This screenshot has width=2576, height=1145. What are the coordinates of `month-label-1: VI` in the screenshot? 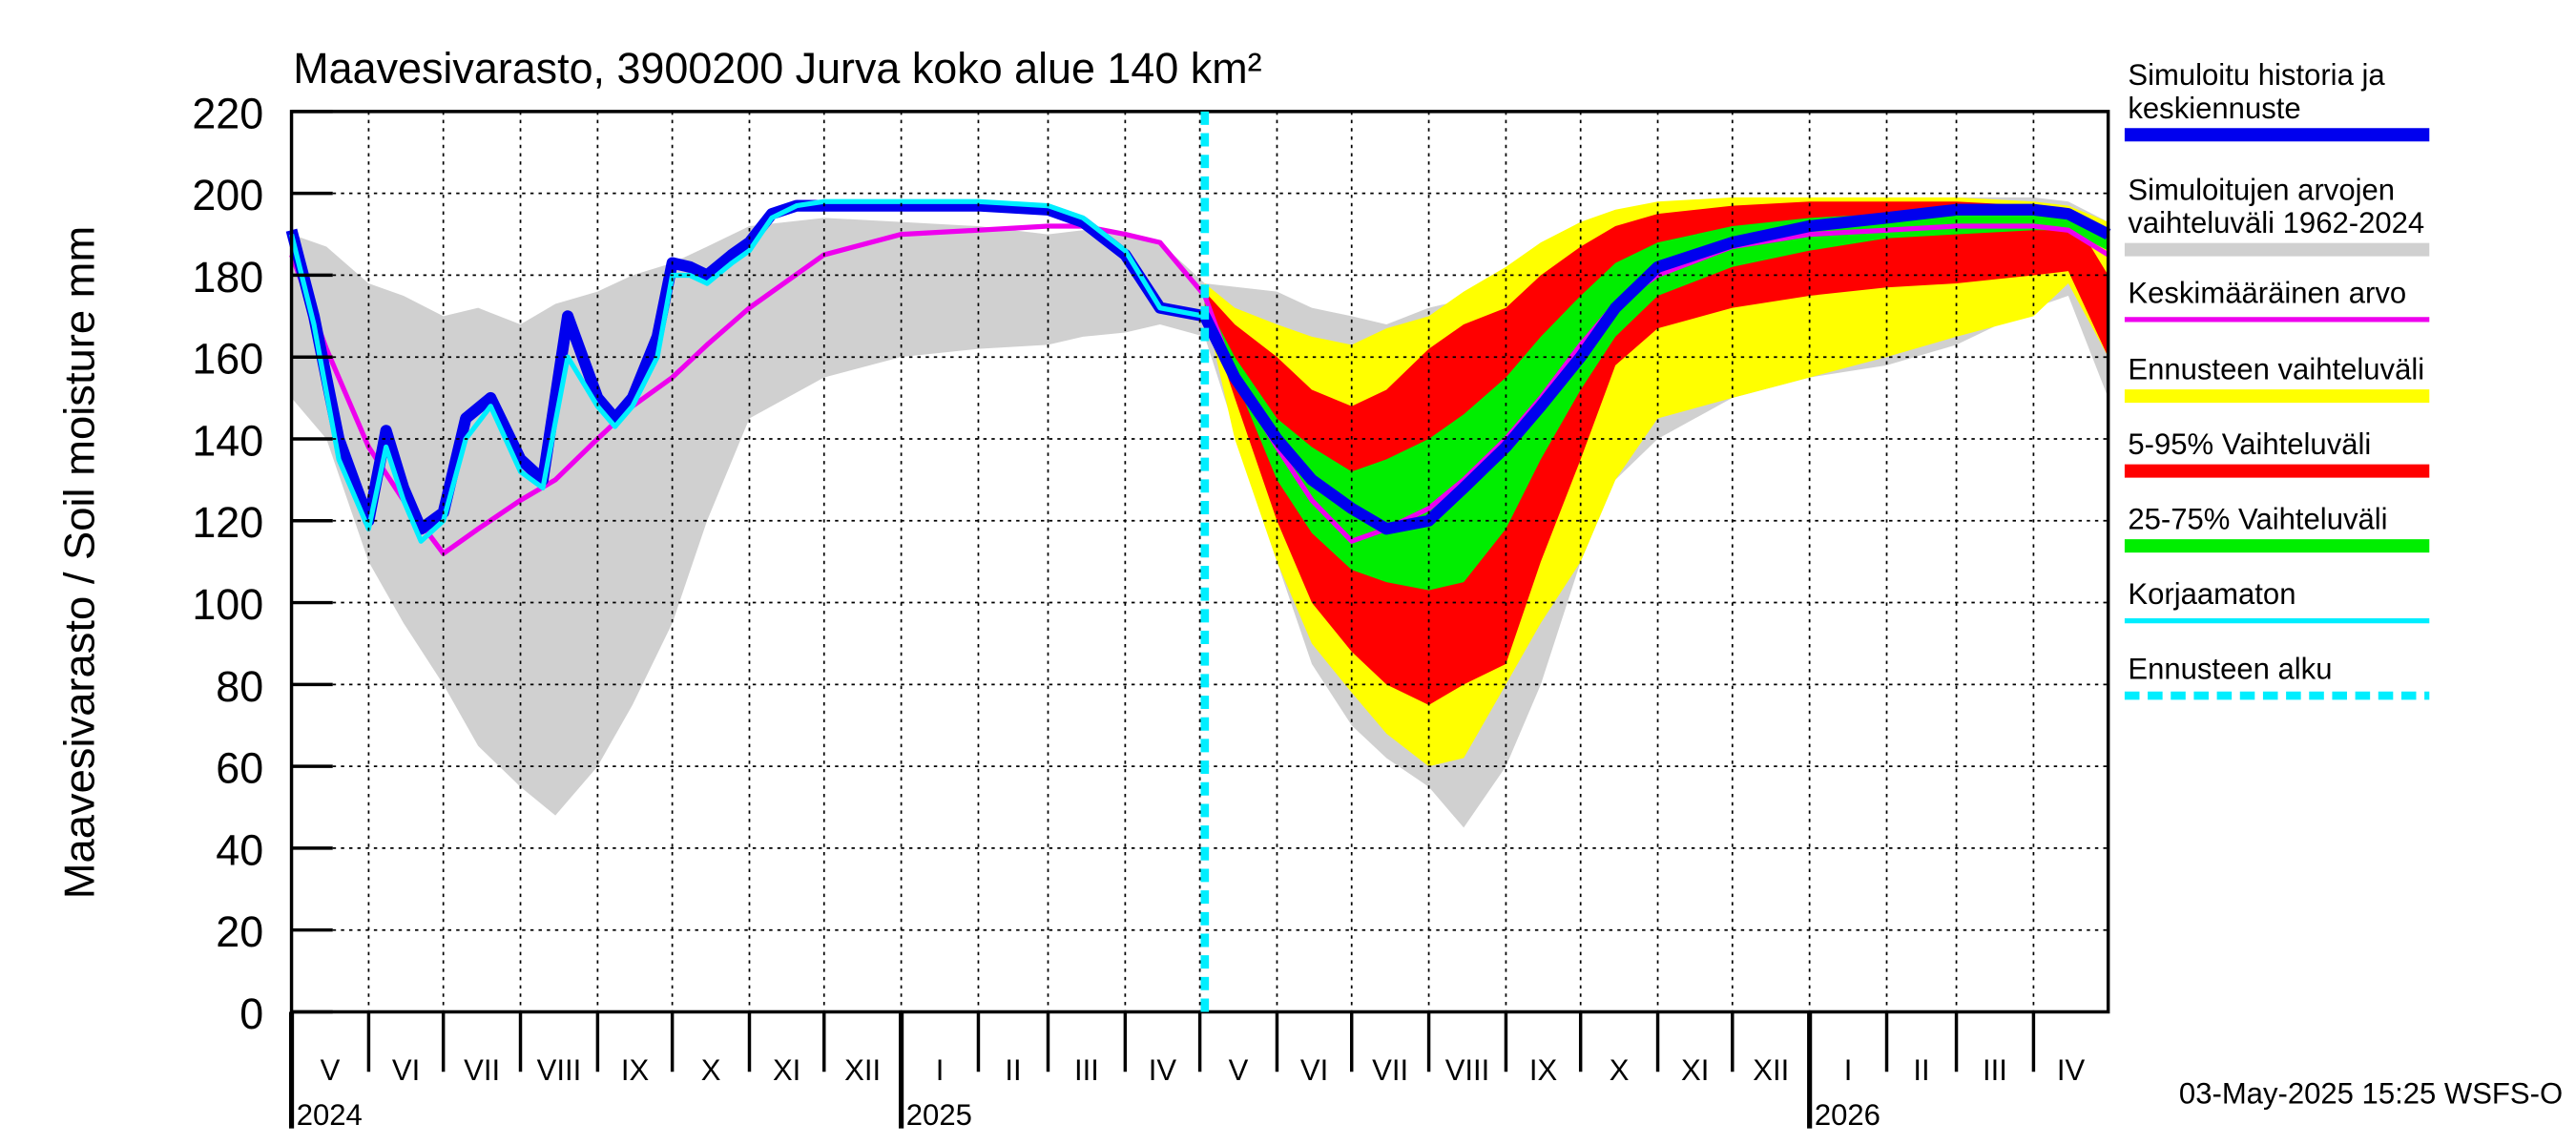 It's located at (406, 1070).